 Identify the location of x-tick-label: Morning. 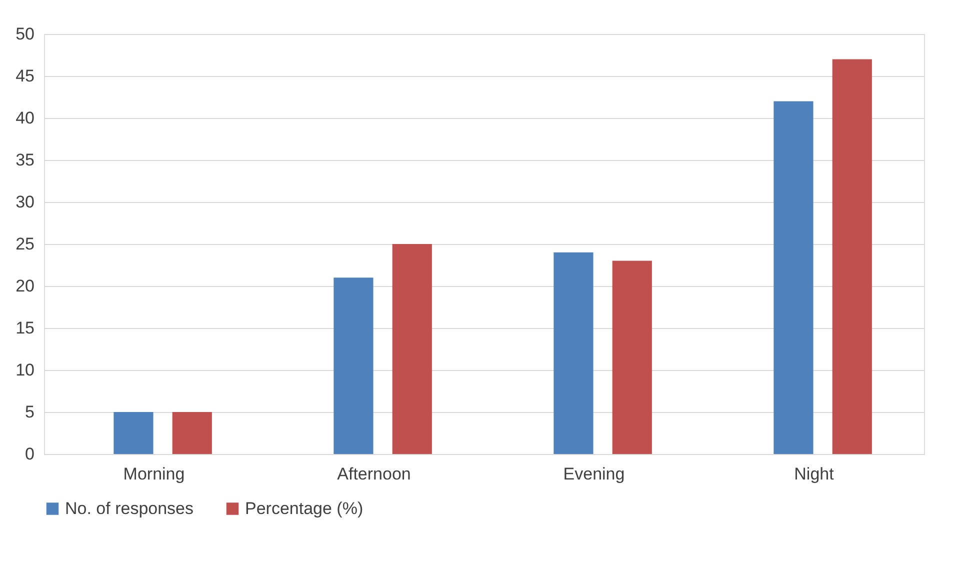
(154, 474).